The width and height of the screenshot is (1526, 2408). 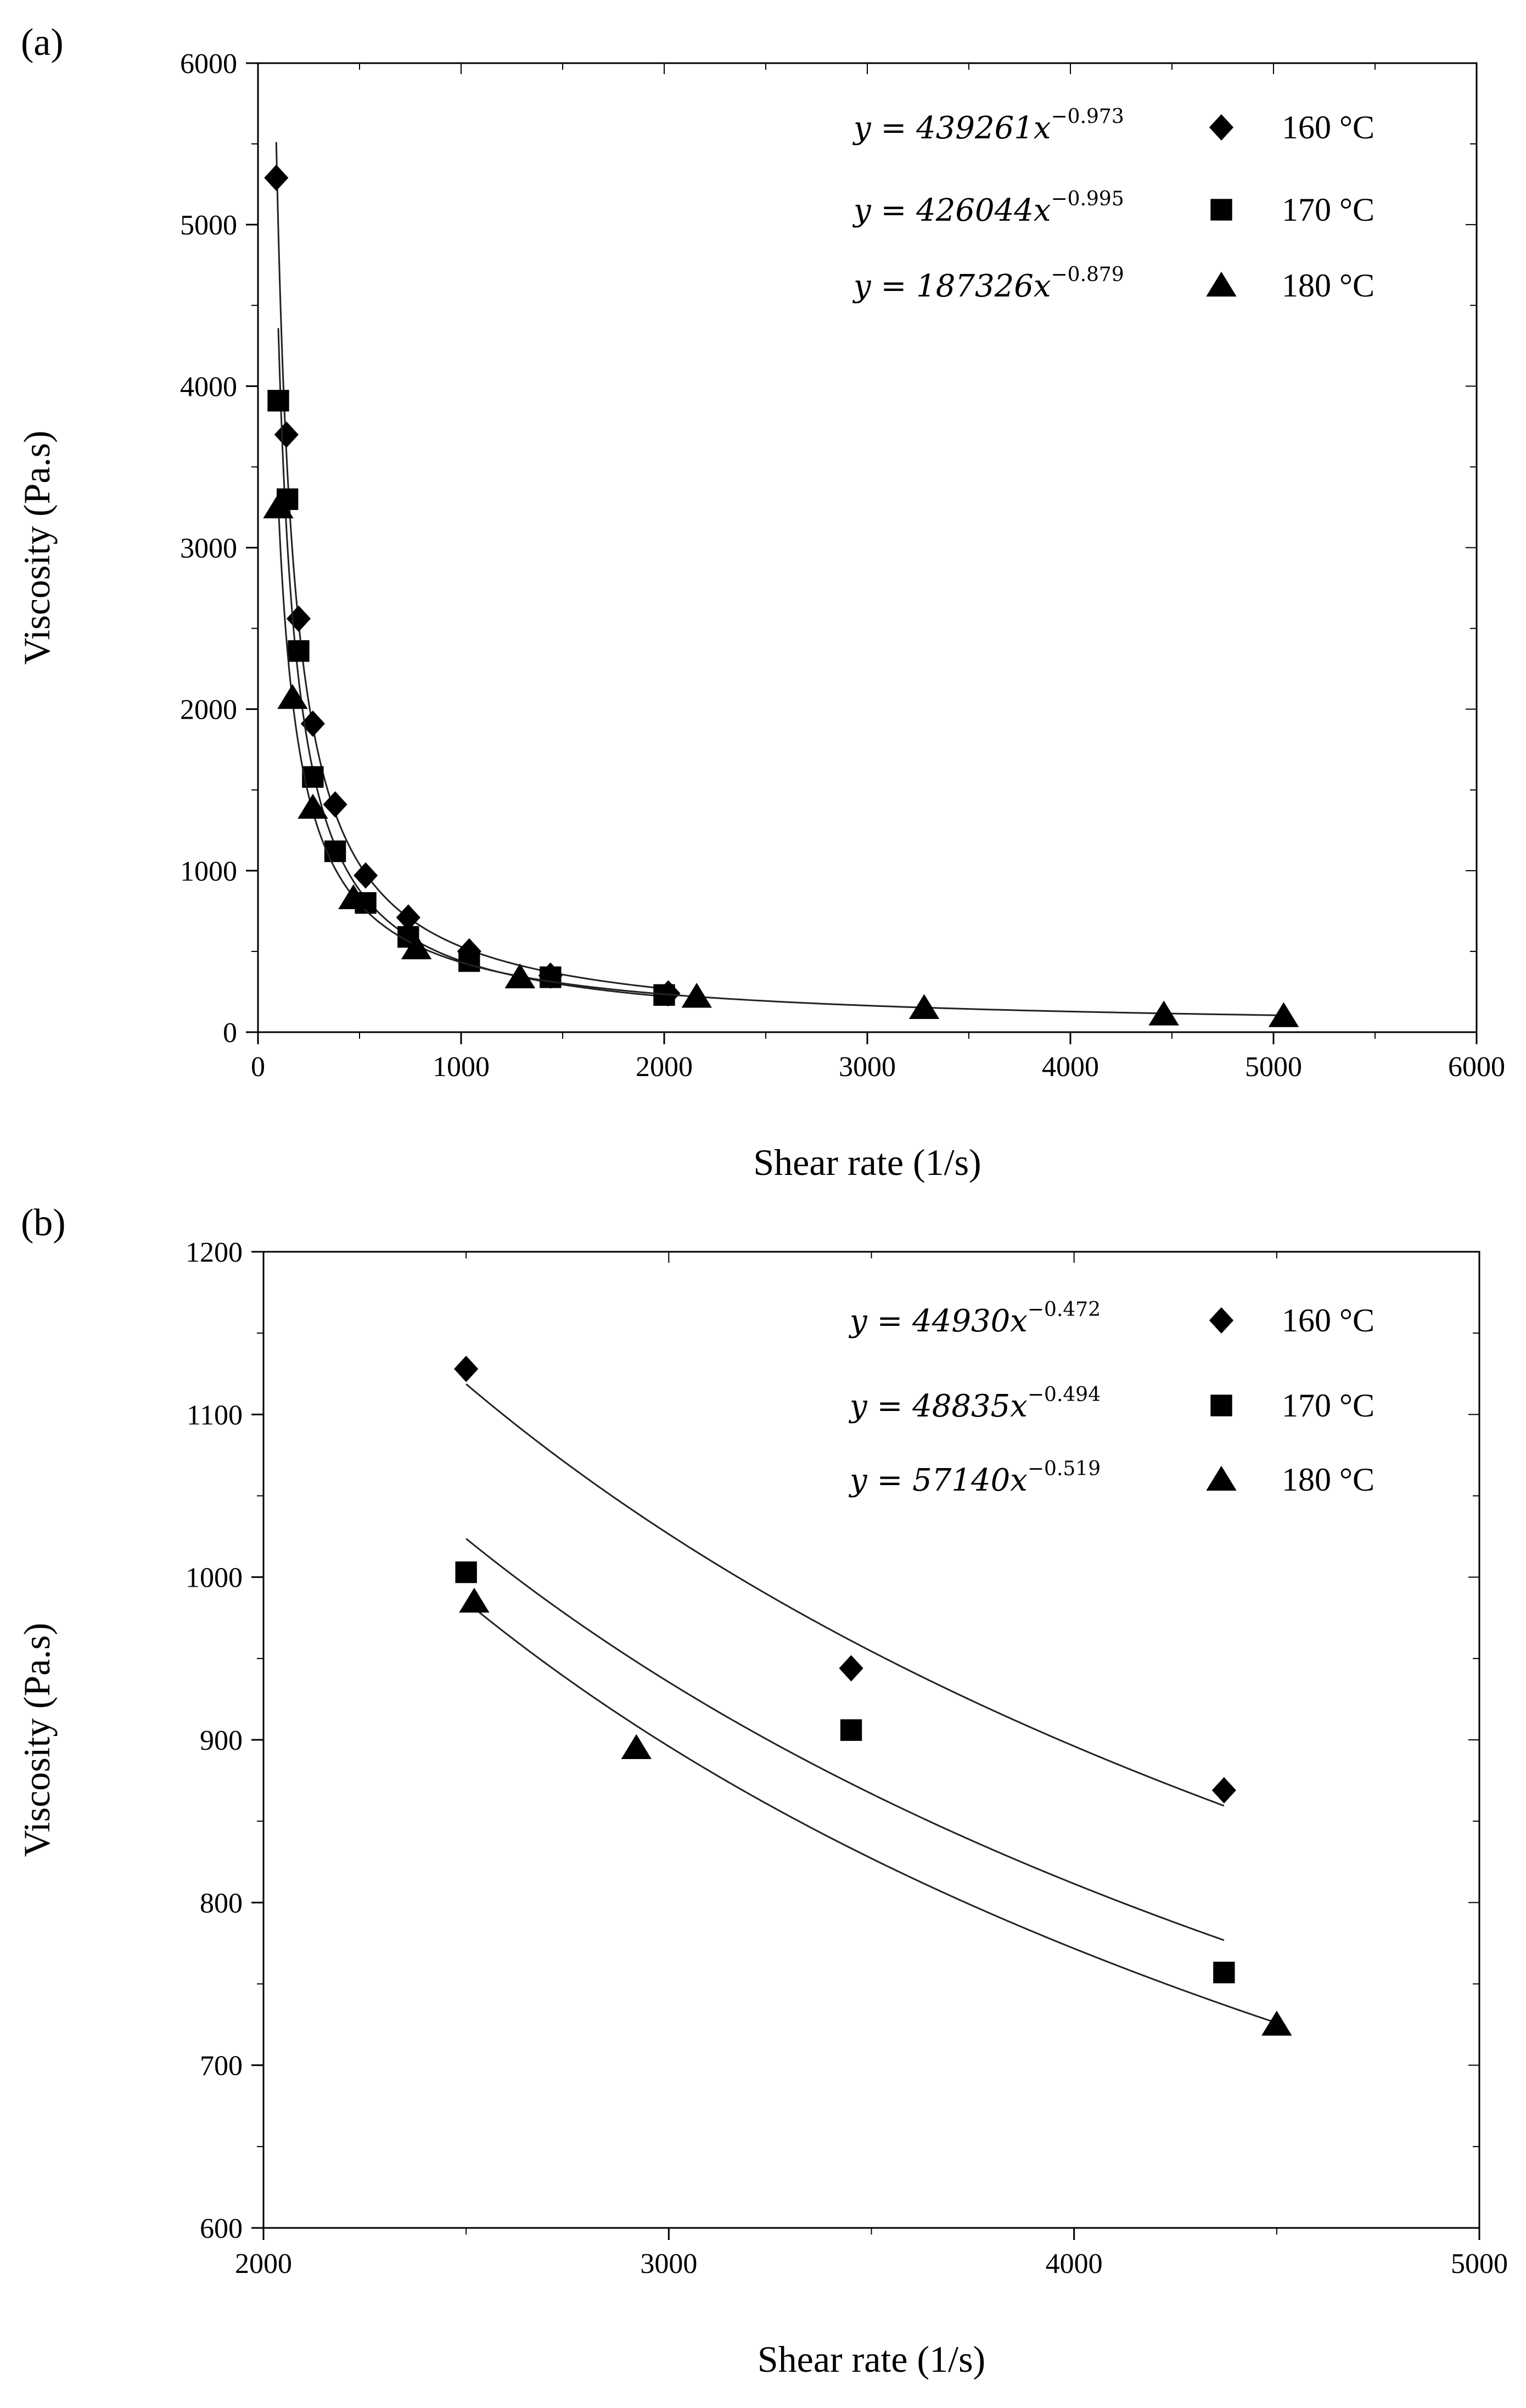 I want to click on legend-equation: y = 44930x−0.472, so click(x=975, y=1319).